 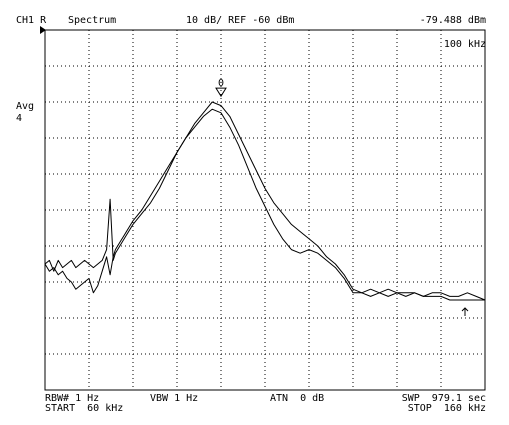 I want to click on marker-triangle-icon, so click(x=221, y=92).